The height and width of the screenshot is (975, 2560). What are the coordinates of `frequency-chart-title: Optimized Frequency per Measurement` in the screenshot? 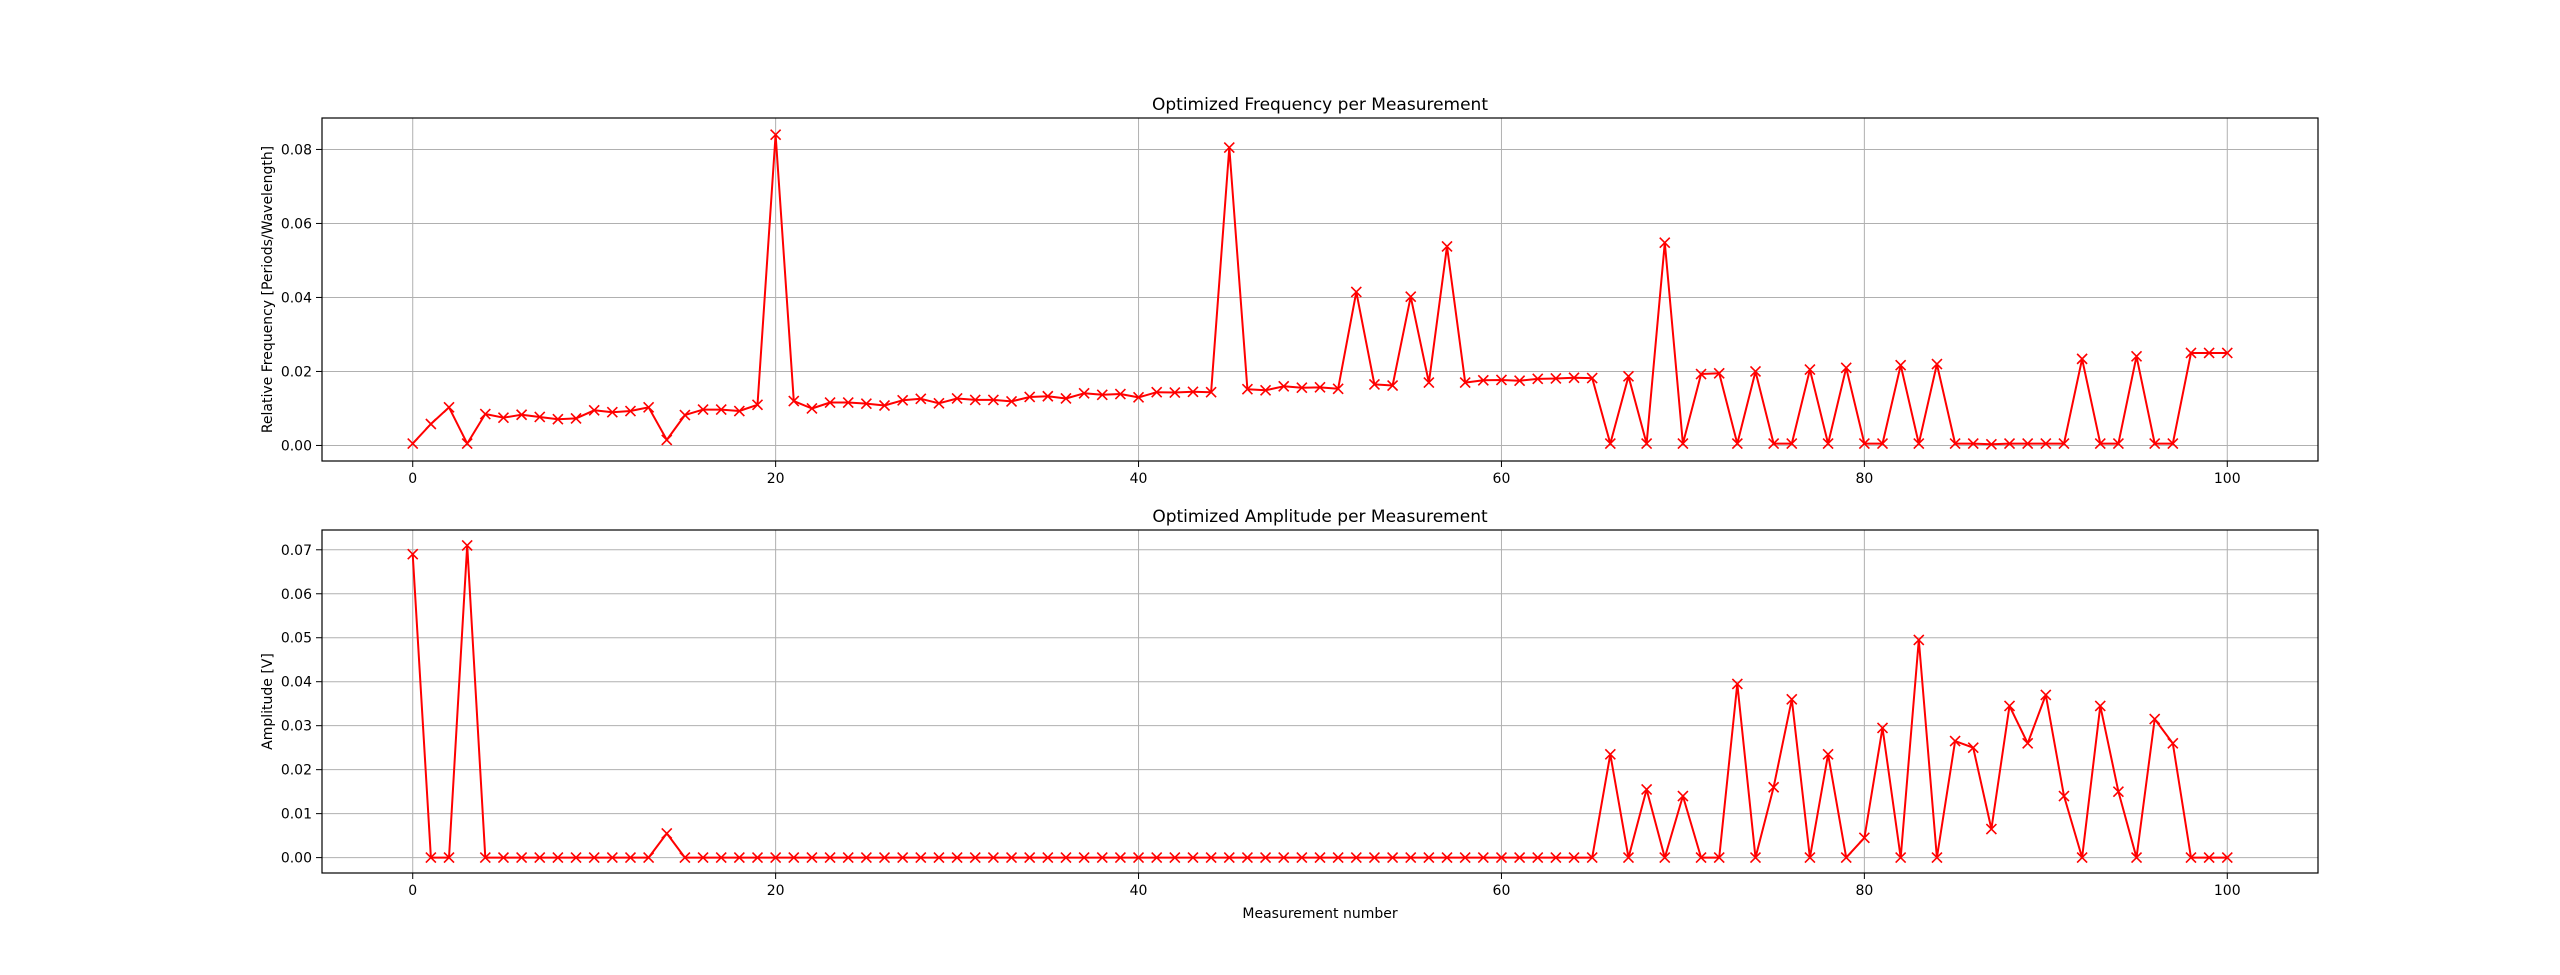 It's located at (1320, 105).